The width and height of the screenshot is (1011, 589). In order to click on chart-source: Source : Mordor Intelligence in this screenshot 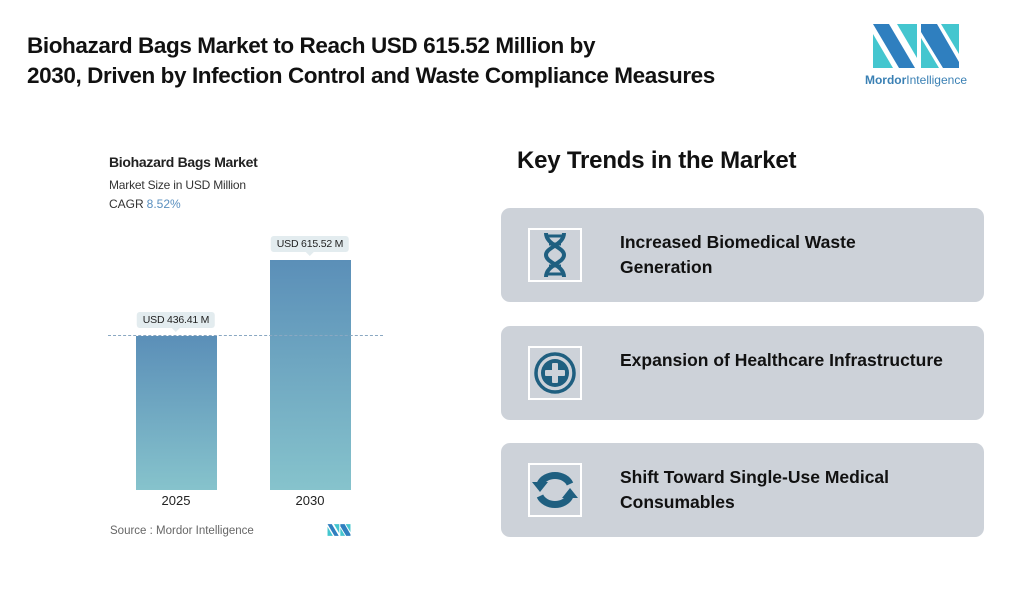, I will do `click(182, 531)`.